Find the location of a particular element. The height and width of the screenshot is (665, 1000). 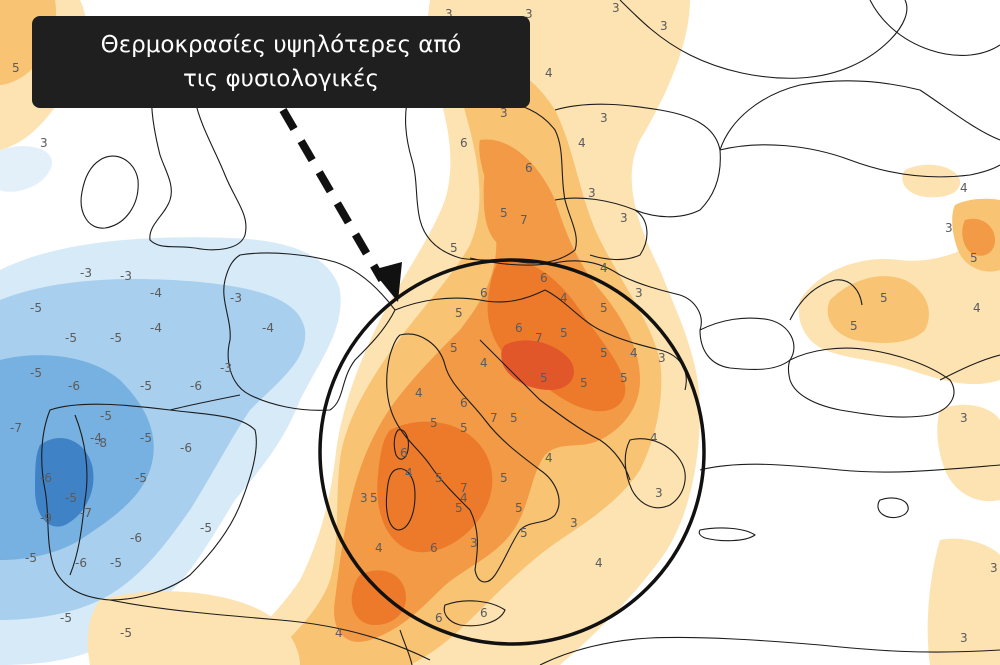

cold-region-top is located at coordinates (26, 169).